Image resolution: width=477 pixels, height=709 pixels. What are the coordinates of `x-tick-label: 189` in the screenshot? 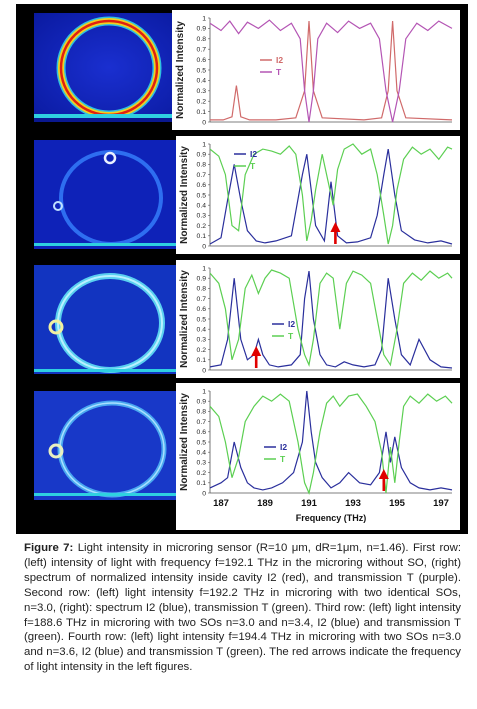 It's located at (265, 503).